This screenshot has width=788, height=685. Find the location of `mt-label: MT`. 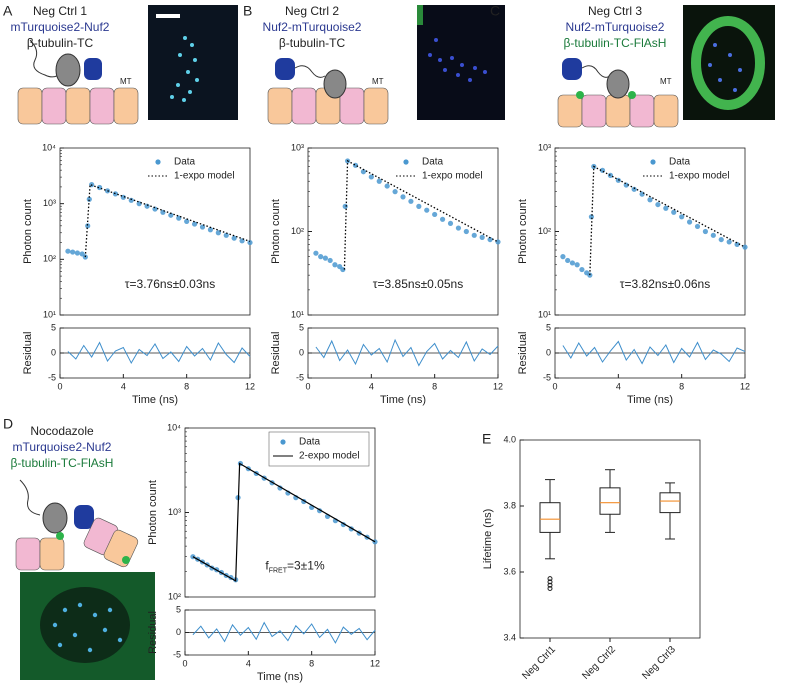

mt-label: MT is located at coordinates (378, 81).